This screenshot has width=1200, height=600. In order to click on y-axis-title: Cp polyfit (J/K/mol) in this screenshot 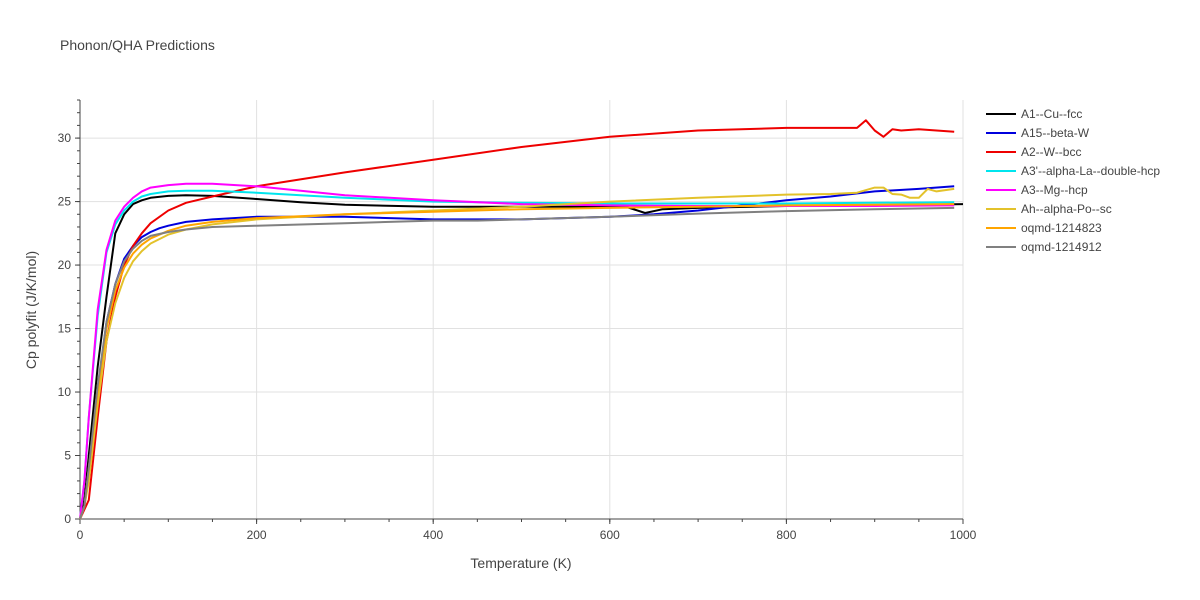, I will do `click(31, 310)`.